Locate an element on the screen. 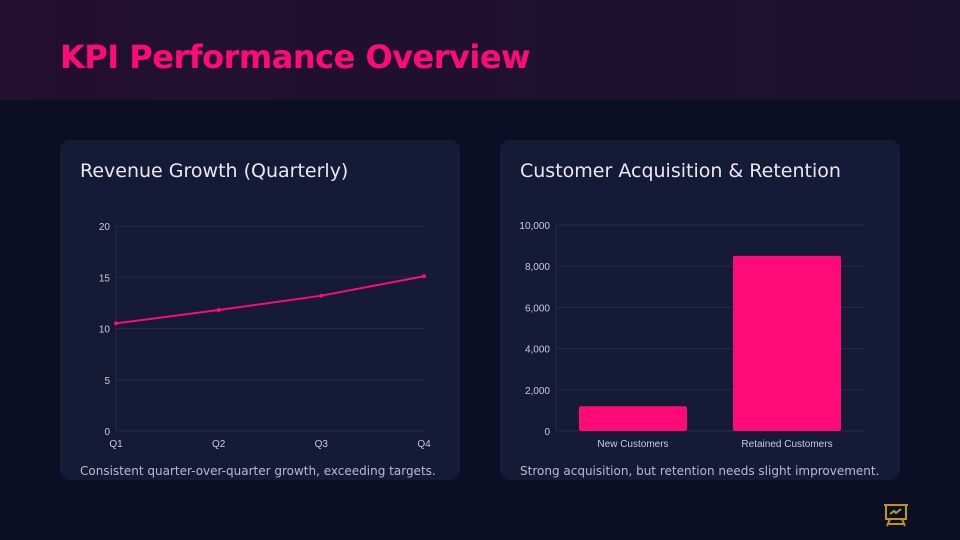 This screenshot has height=540, width=960. y-tick-label: 6,000 is located at coordinates (537, 308).